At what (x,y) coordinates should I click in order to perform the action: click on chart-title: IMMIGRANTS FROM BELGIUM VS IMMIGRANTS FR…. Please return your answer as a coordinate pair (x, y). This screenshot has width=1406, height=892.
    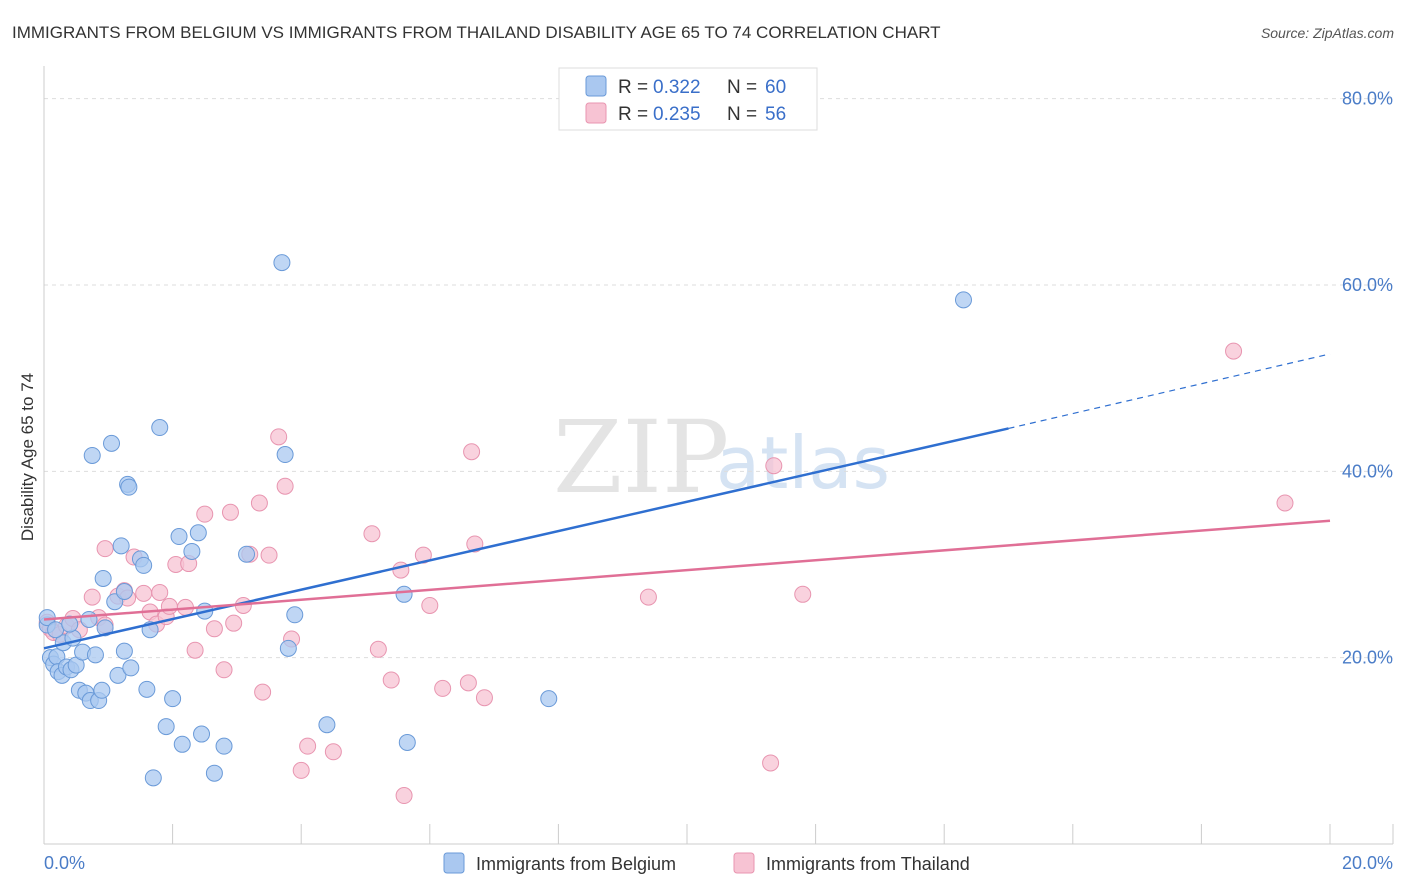
    Looking at the image, I should click on (476, 32).